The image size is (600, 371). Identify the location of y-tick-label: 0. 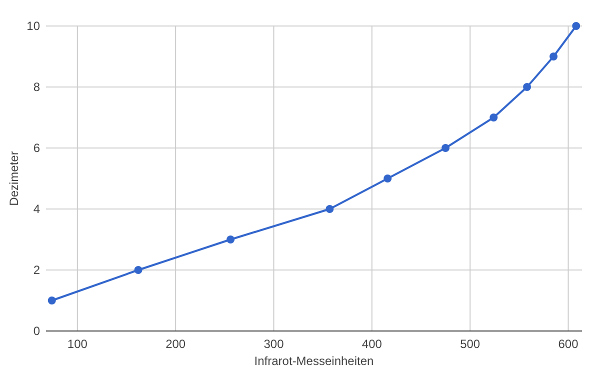
(36, 331).